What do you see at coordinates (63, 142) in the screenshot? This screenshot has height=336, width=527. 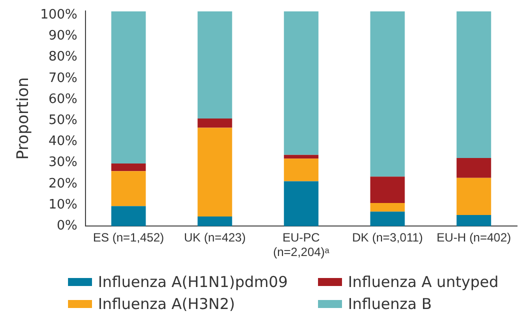 I see `y-tick-label: 40%` at bounding box center [63, 142].